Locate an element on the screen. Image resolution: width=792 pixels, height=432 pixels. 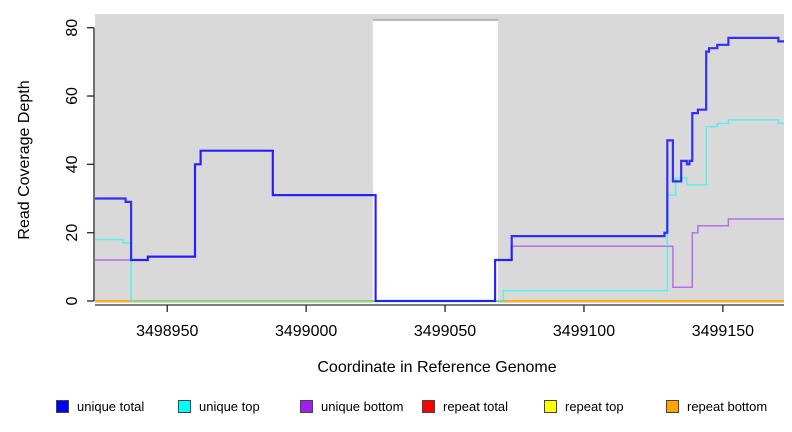
legend-label: unique total is located at coordinates (111, 406).